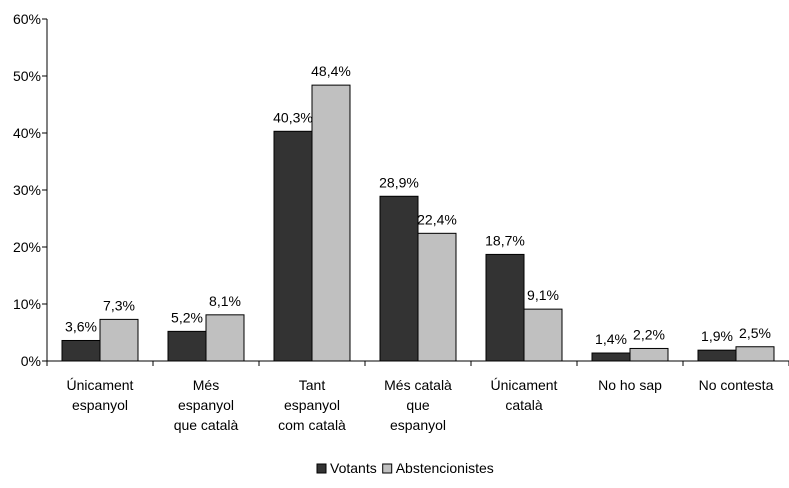 The height and width of the screenshot is (488, 789). I want to click on data-label: 18,7%, so click(505, 240).